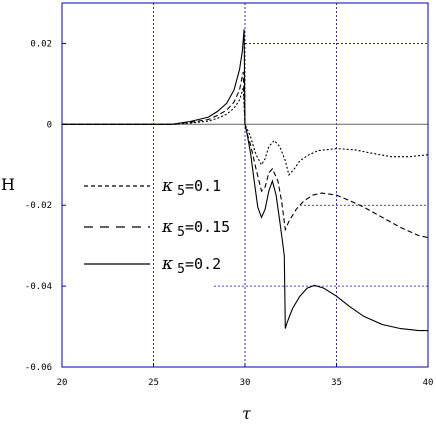 The image size is (436, 427). What do you see at coordinates (38, 287) in the screenshot?
I see `y-tick-label: -0.04` at bounding box center [38, 287].